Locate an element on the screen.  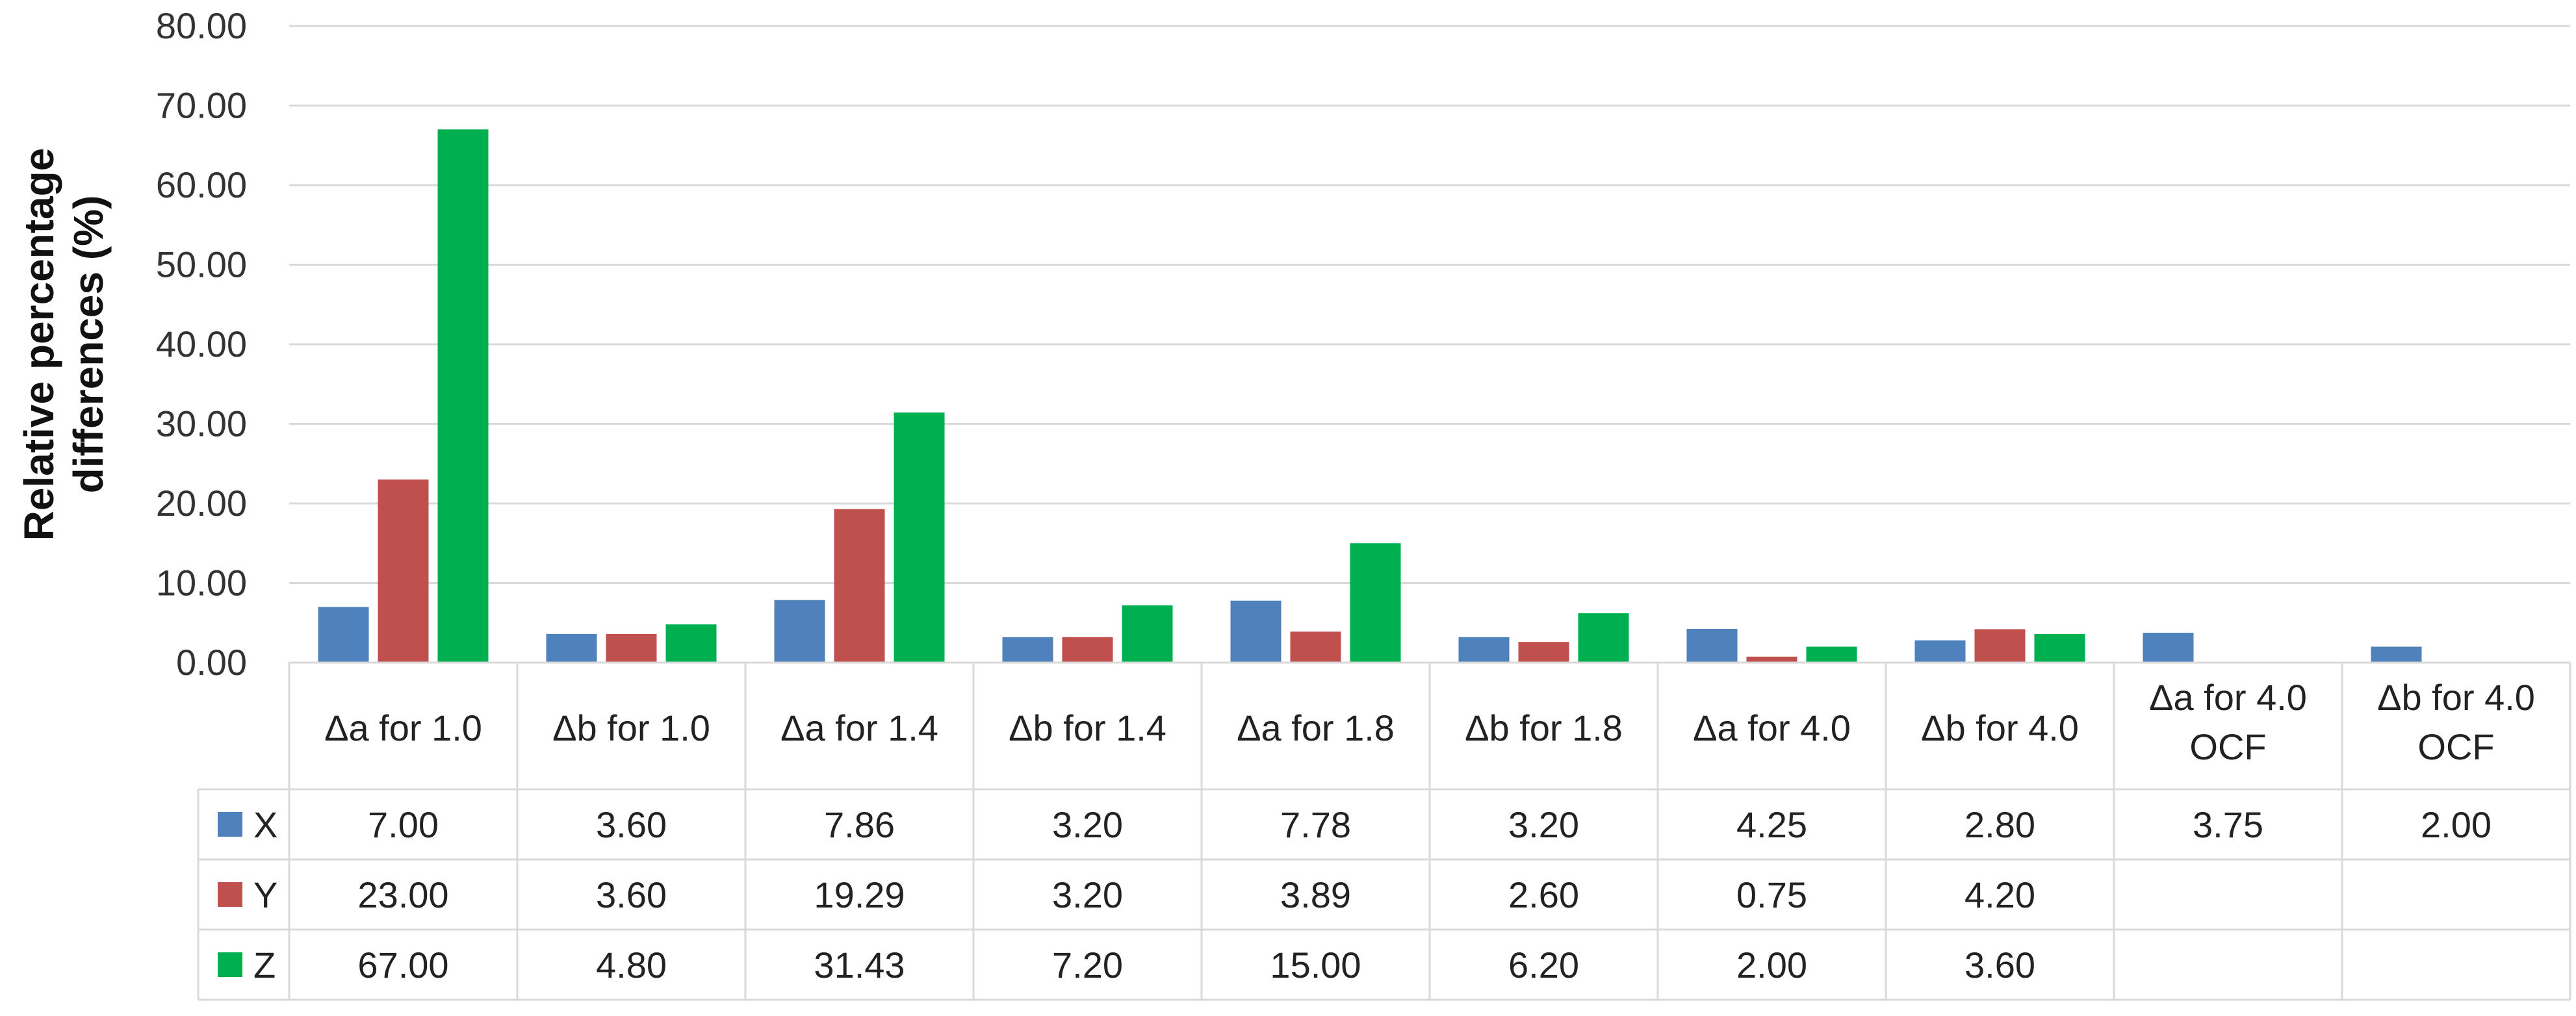
y-tick-label: 80.00 is located at coordinates (202, 25).